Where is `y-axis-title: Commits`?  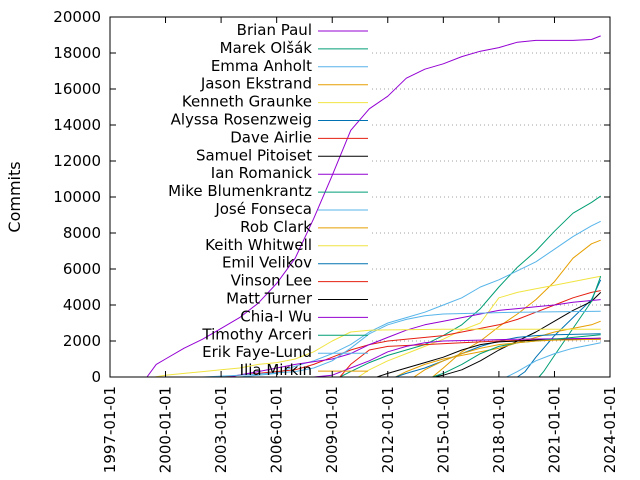 y-axis-title: Commits is located at coordinates (14, 196).